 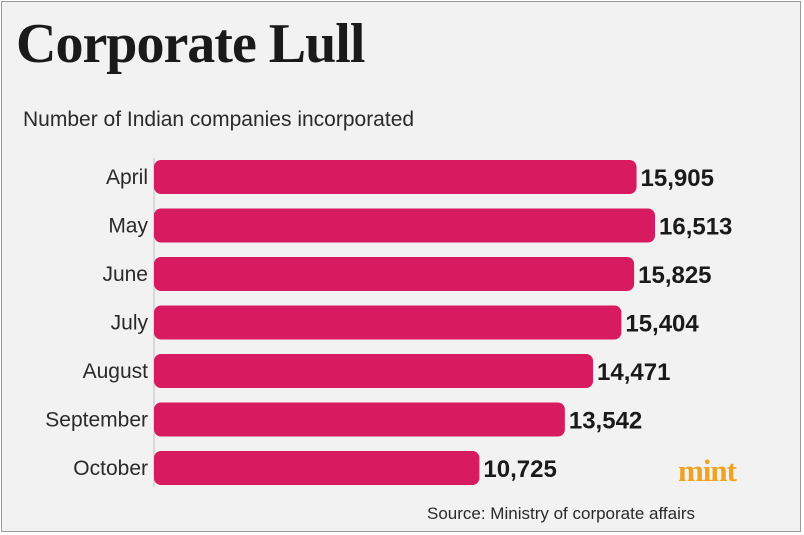 I want to click on source-note: Source: Ministry of corporate affairs, so click(x=561, y=513).